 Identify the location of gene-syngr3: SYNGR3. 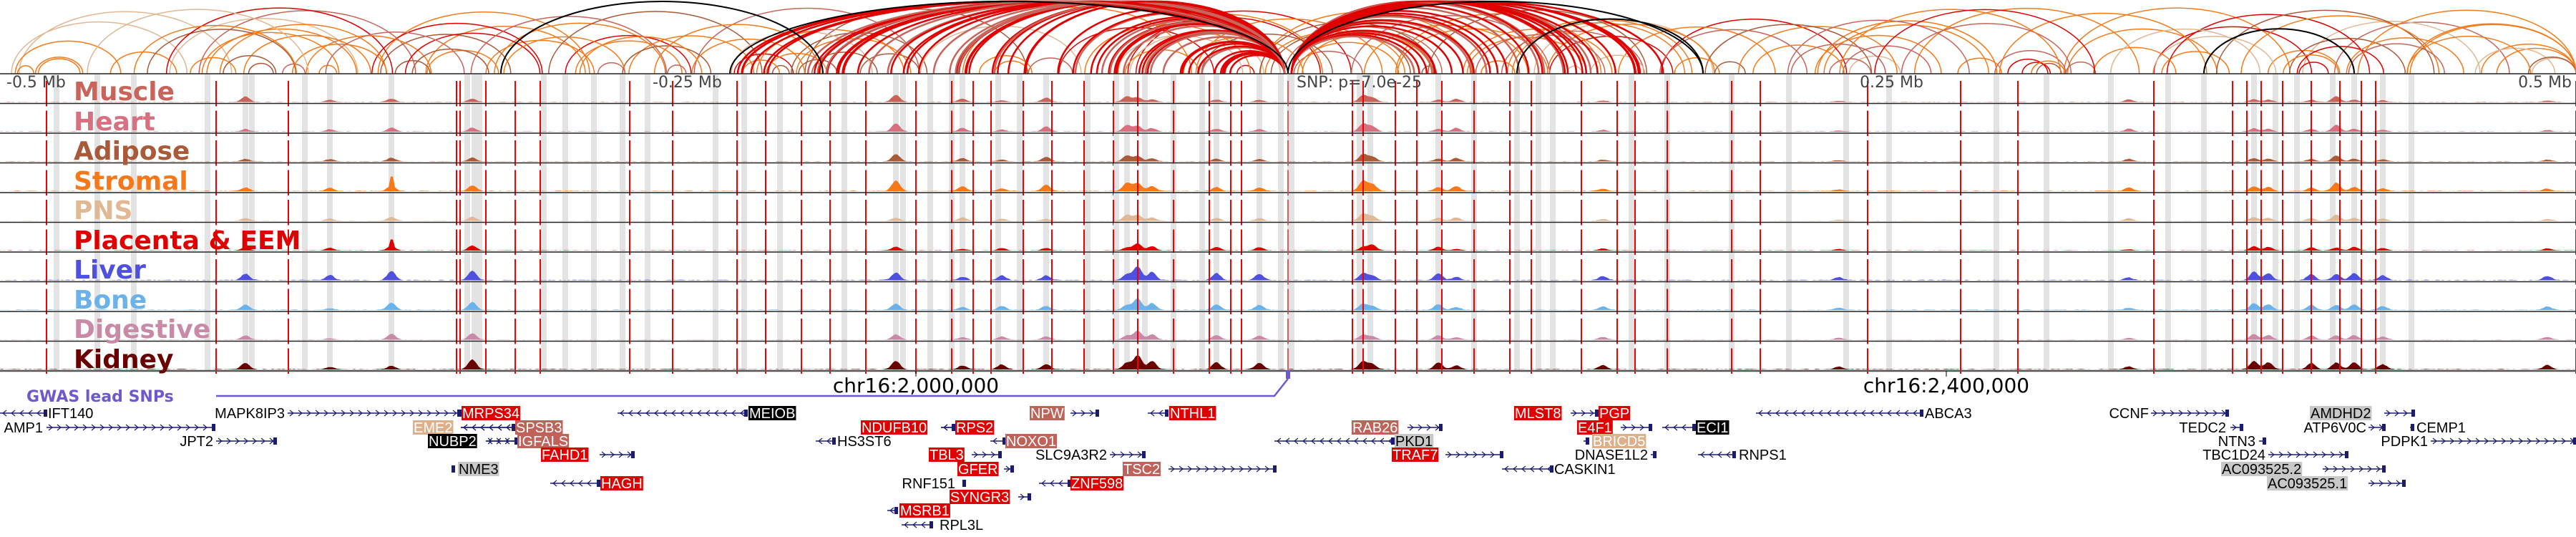
(990, 497).